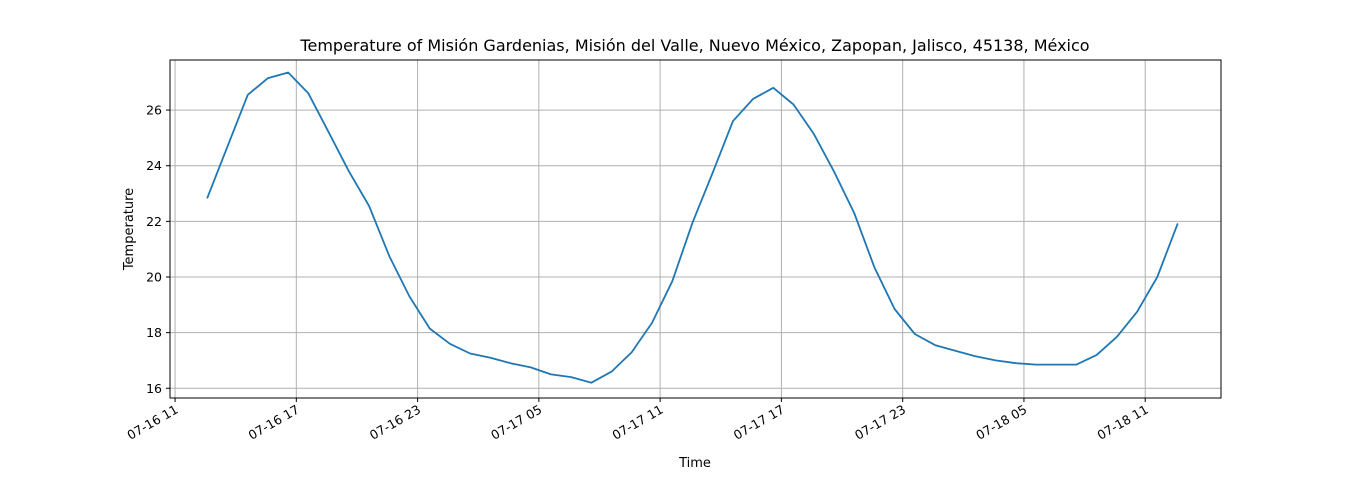 This screenshot has height=497, width=1357. Describe the element at coordinates (516, 422) in the screenshot. I see `x-tick-label: 07-17 05` at that location.